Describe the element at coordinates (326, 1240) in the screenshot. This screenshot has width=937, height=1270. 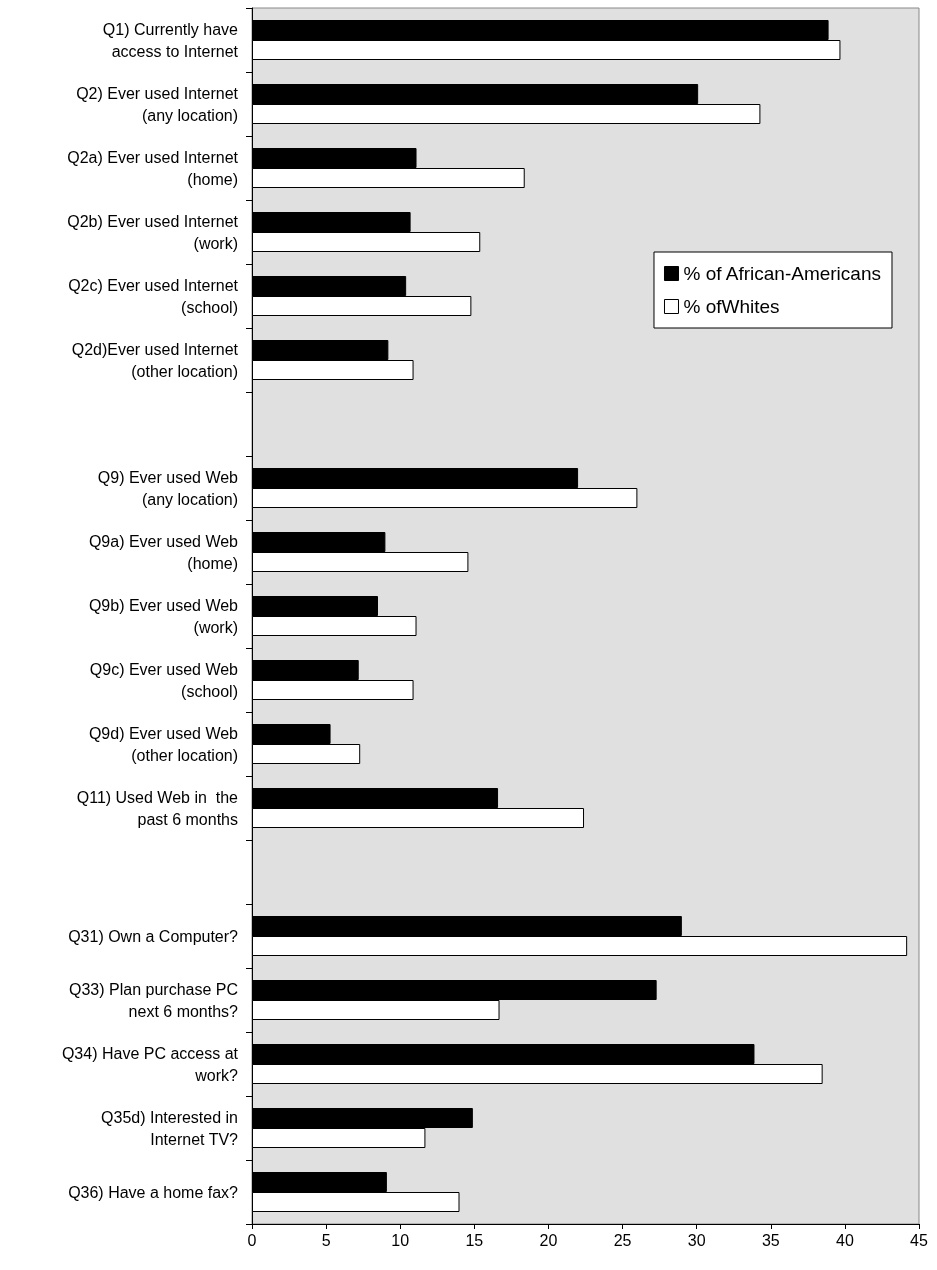
I see `x-tick-label: 5` at that location.